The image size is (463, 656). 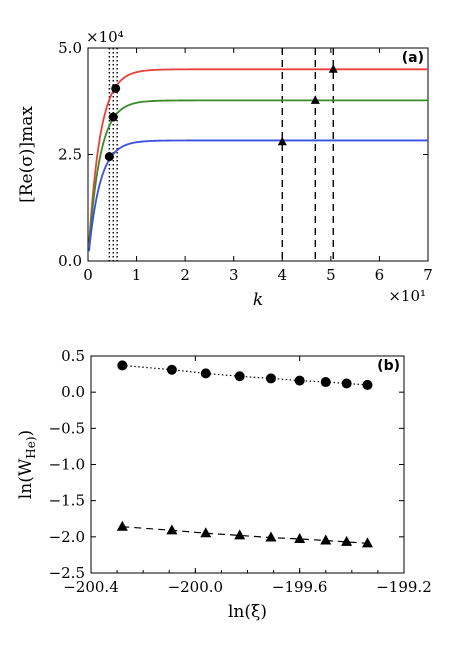 I want to click on panel-a-ytick-label: 5.0, so click(x=70, y=48).